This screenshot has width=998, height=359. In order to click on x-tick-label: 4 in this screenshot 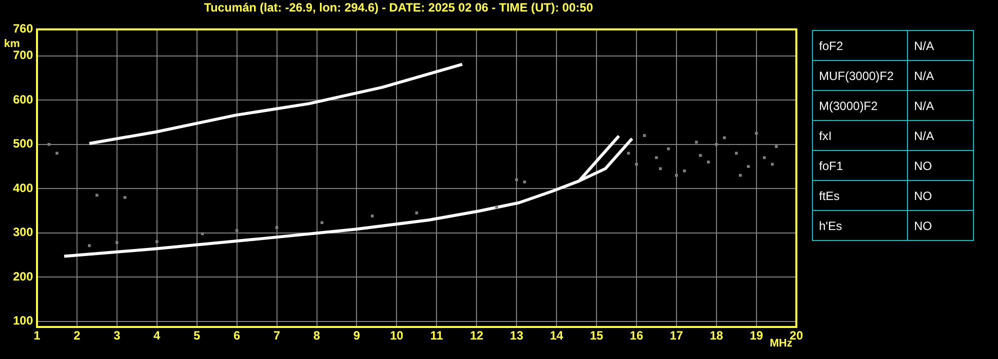, I will do `click(157, 335)`.